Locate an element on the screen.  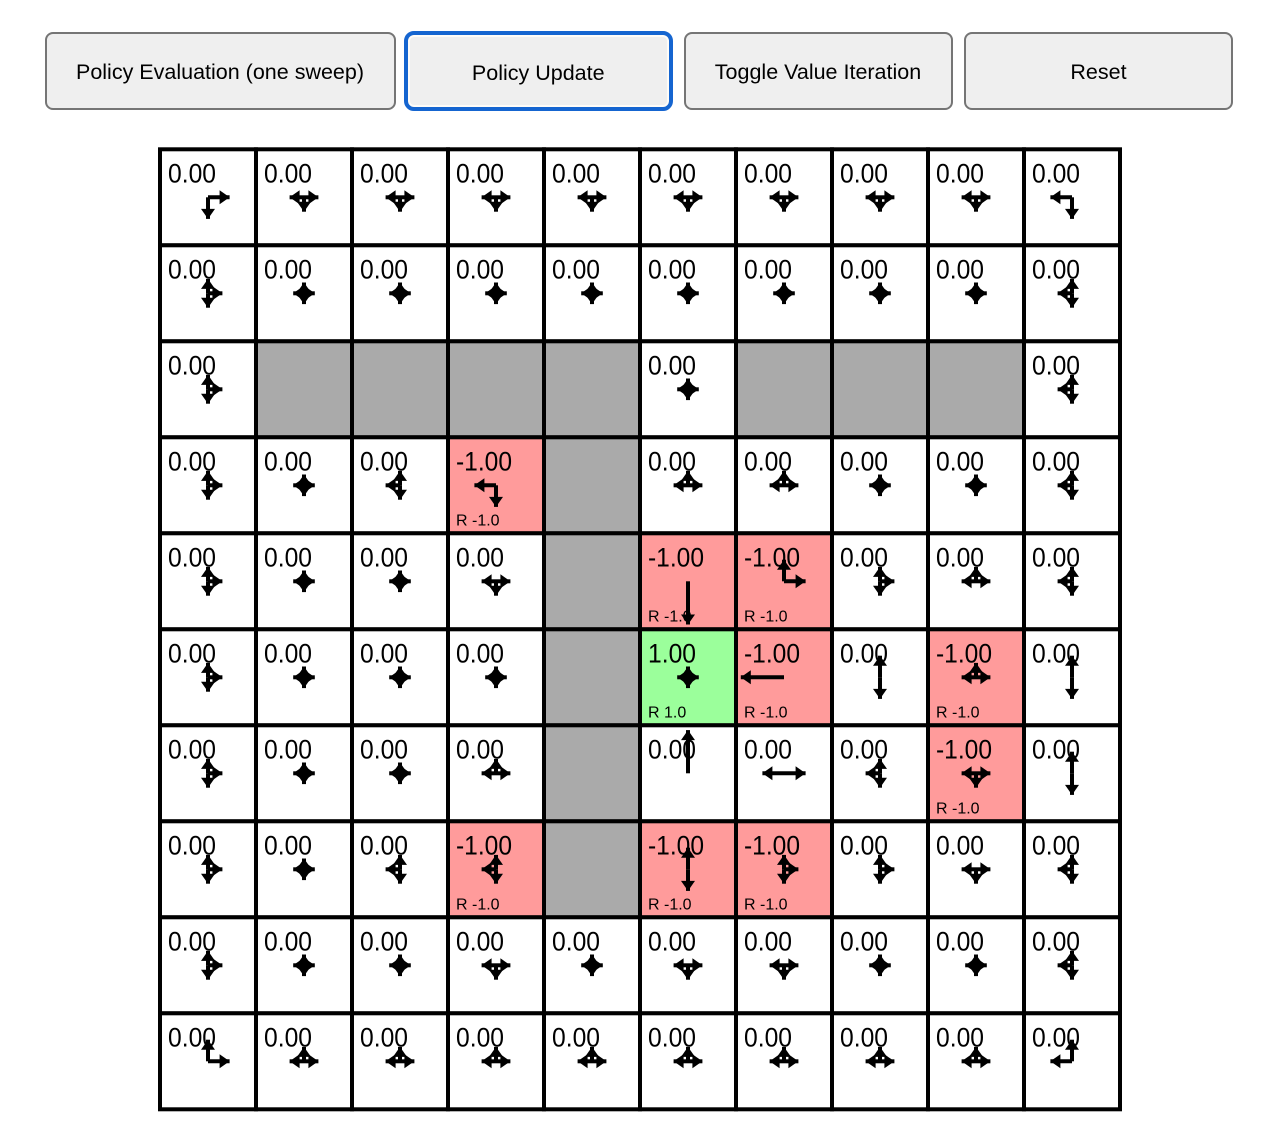
svg-text: 1.00 is located at coordinates (672, 653).